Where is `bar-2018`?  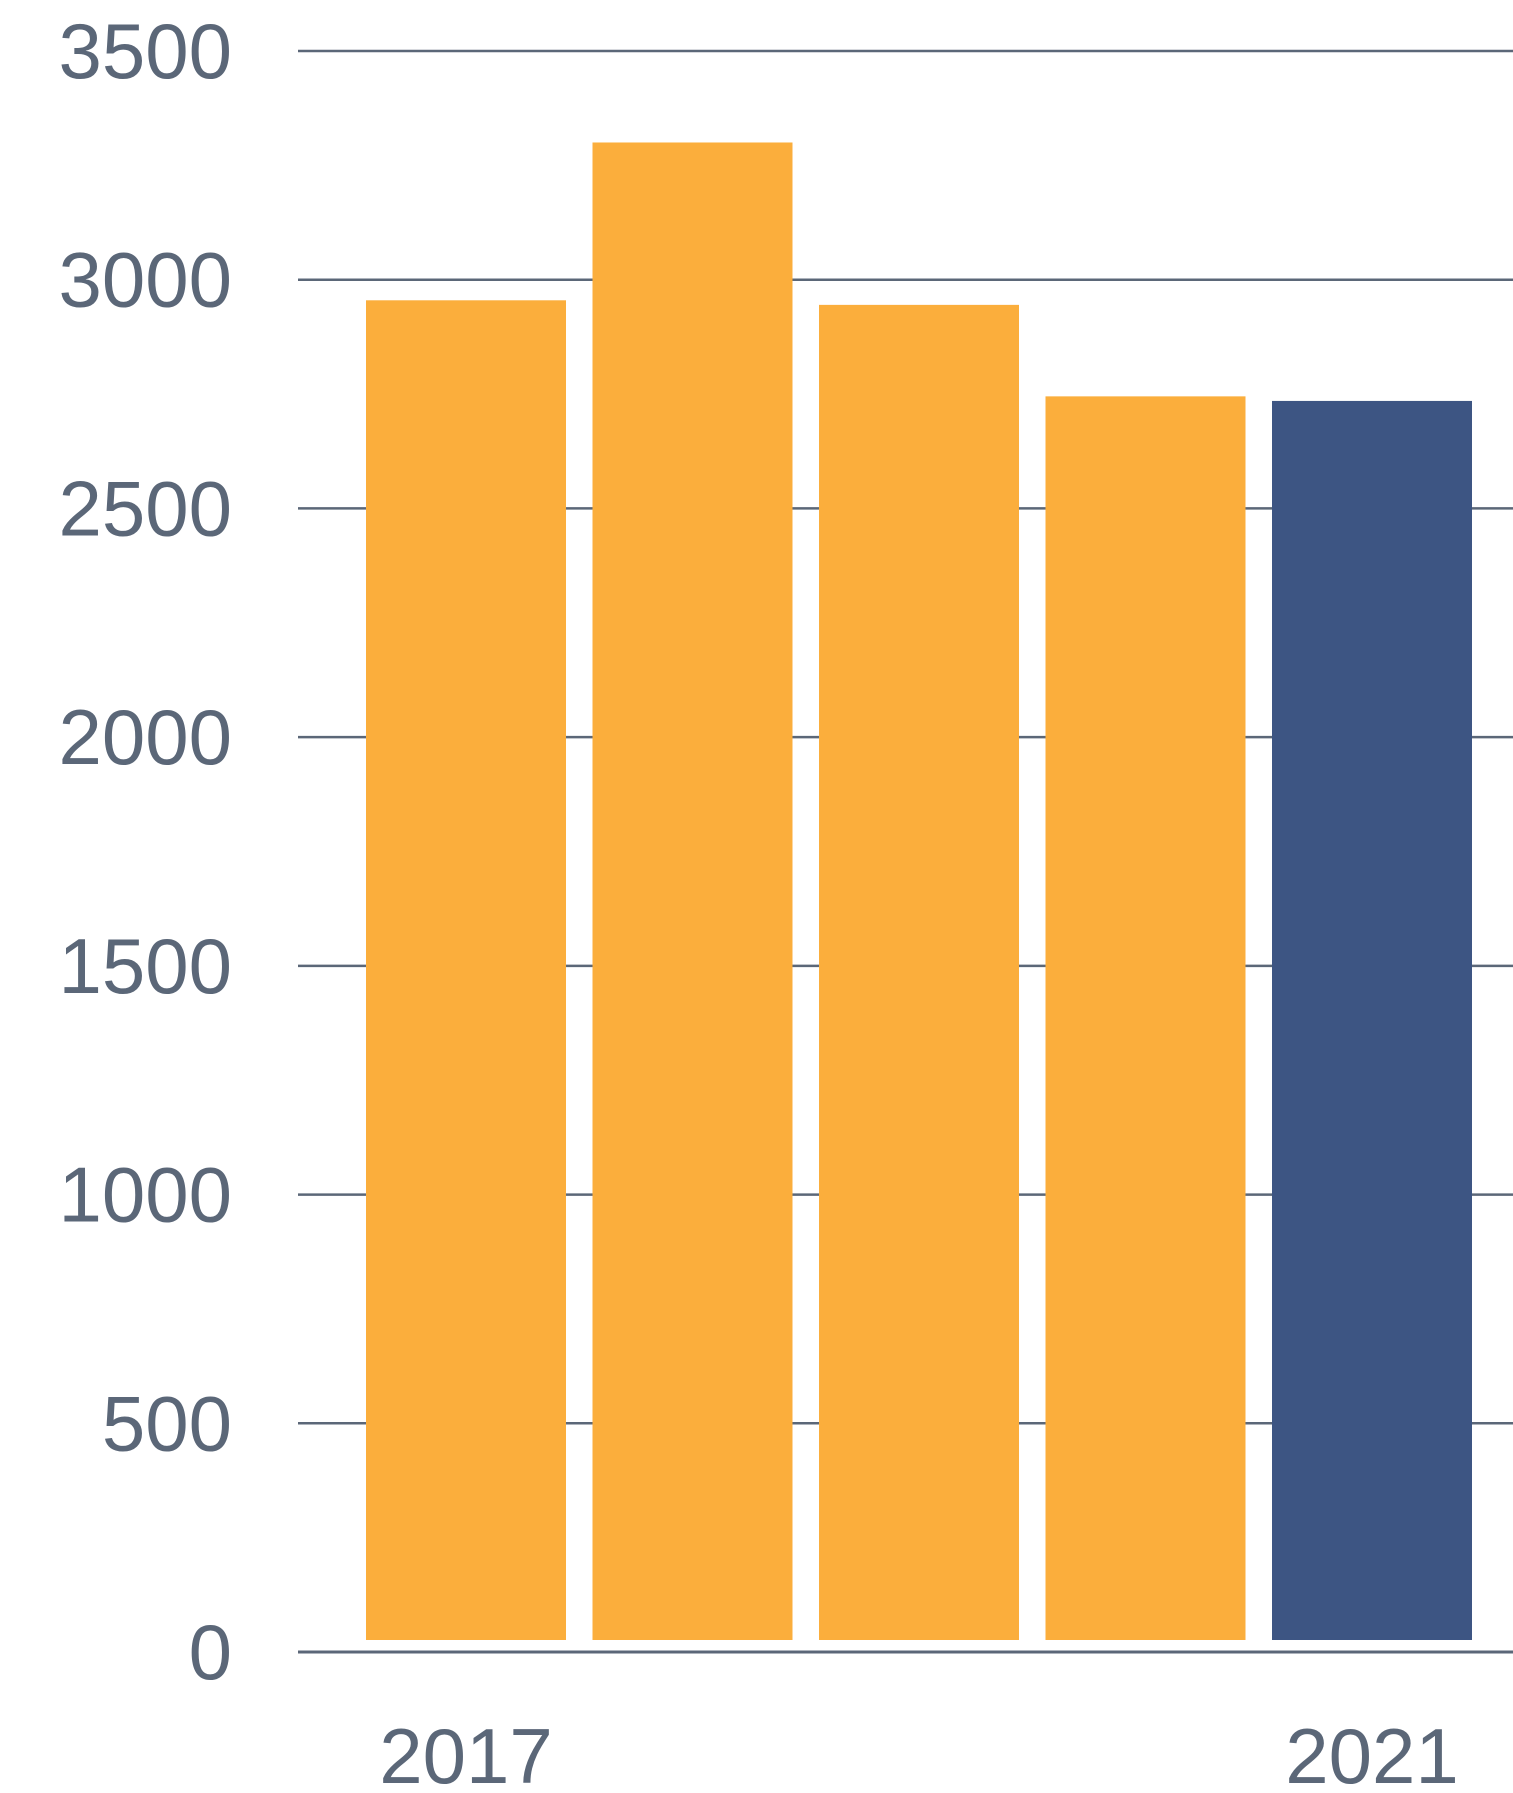 bar-2018 is located at coordinates (692, 891).